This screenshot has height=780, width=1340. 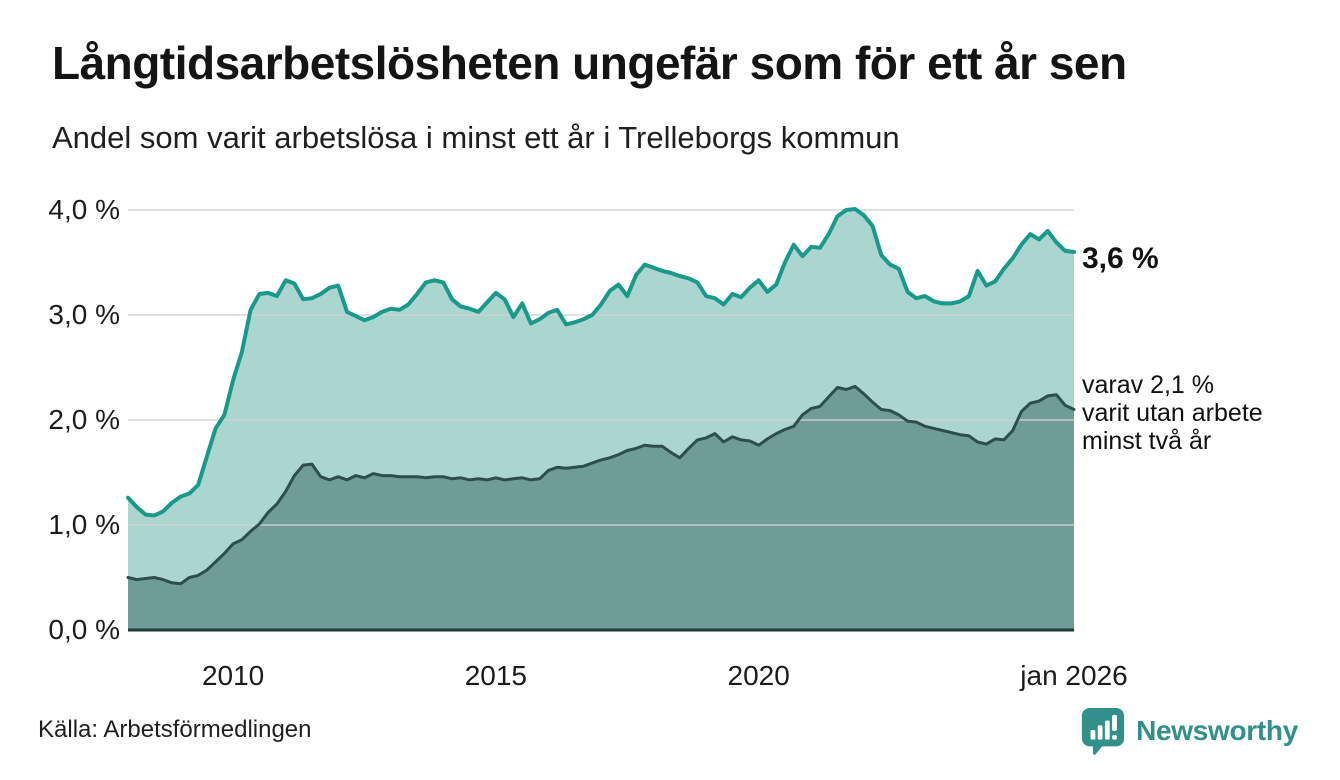 I want to click on annotation-secondary-line2: varit utan arbete, so click(x=1172, y=413).